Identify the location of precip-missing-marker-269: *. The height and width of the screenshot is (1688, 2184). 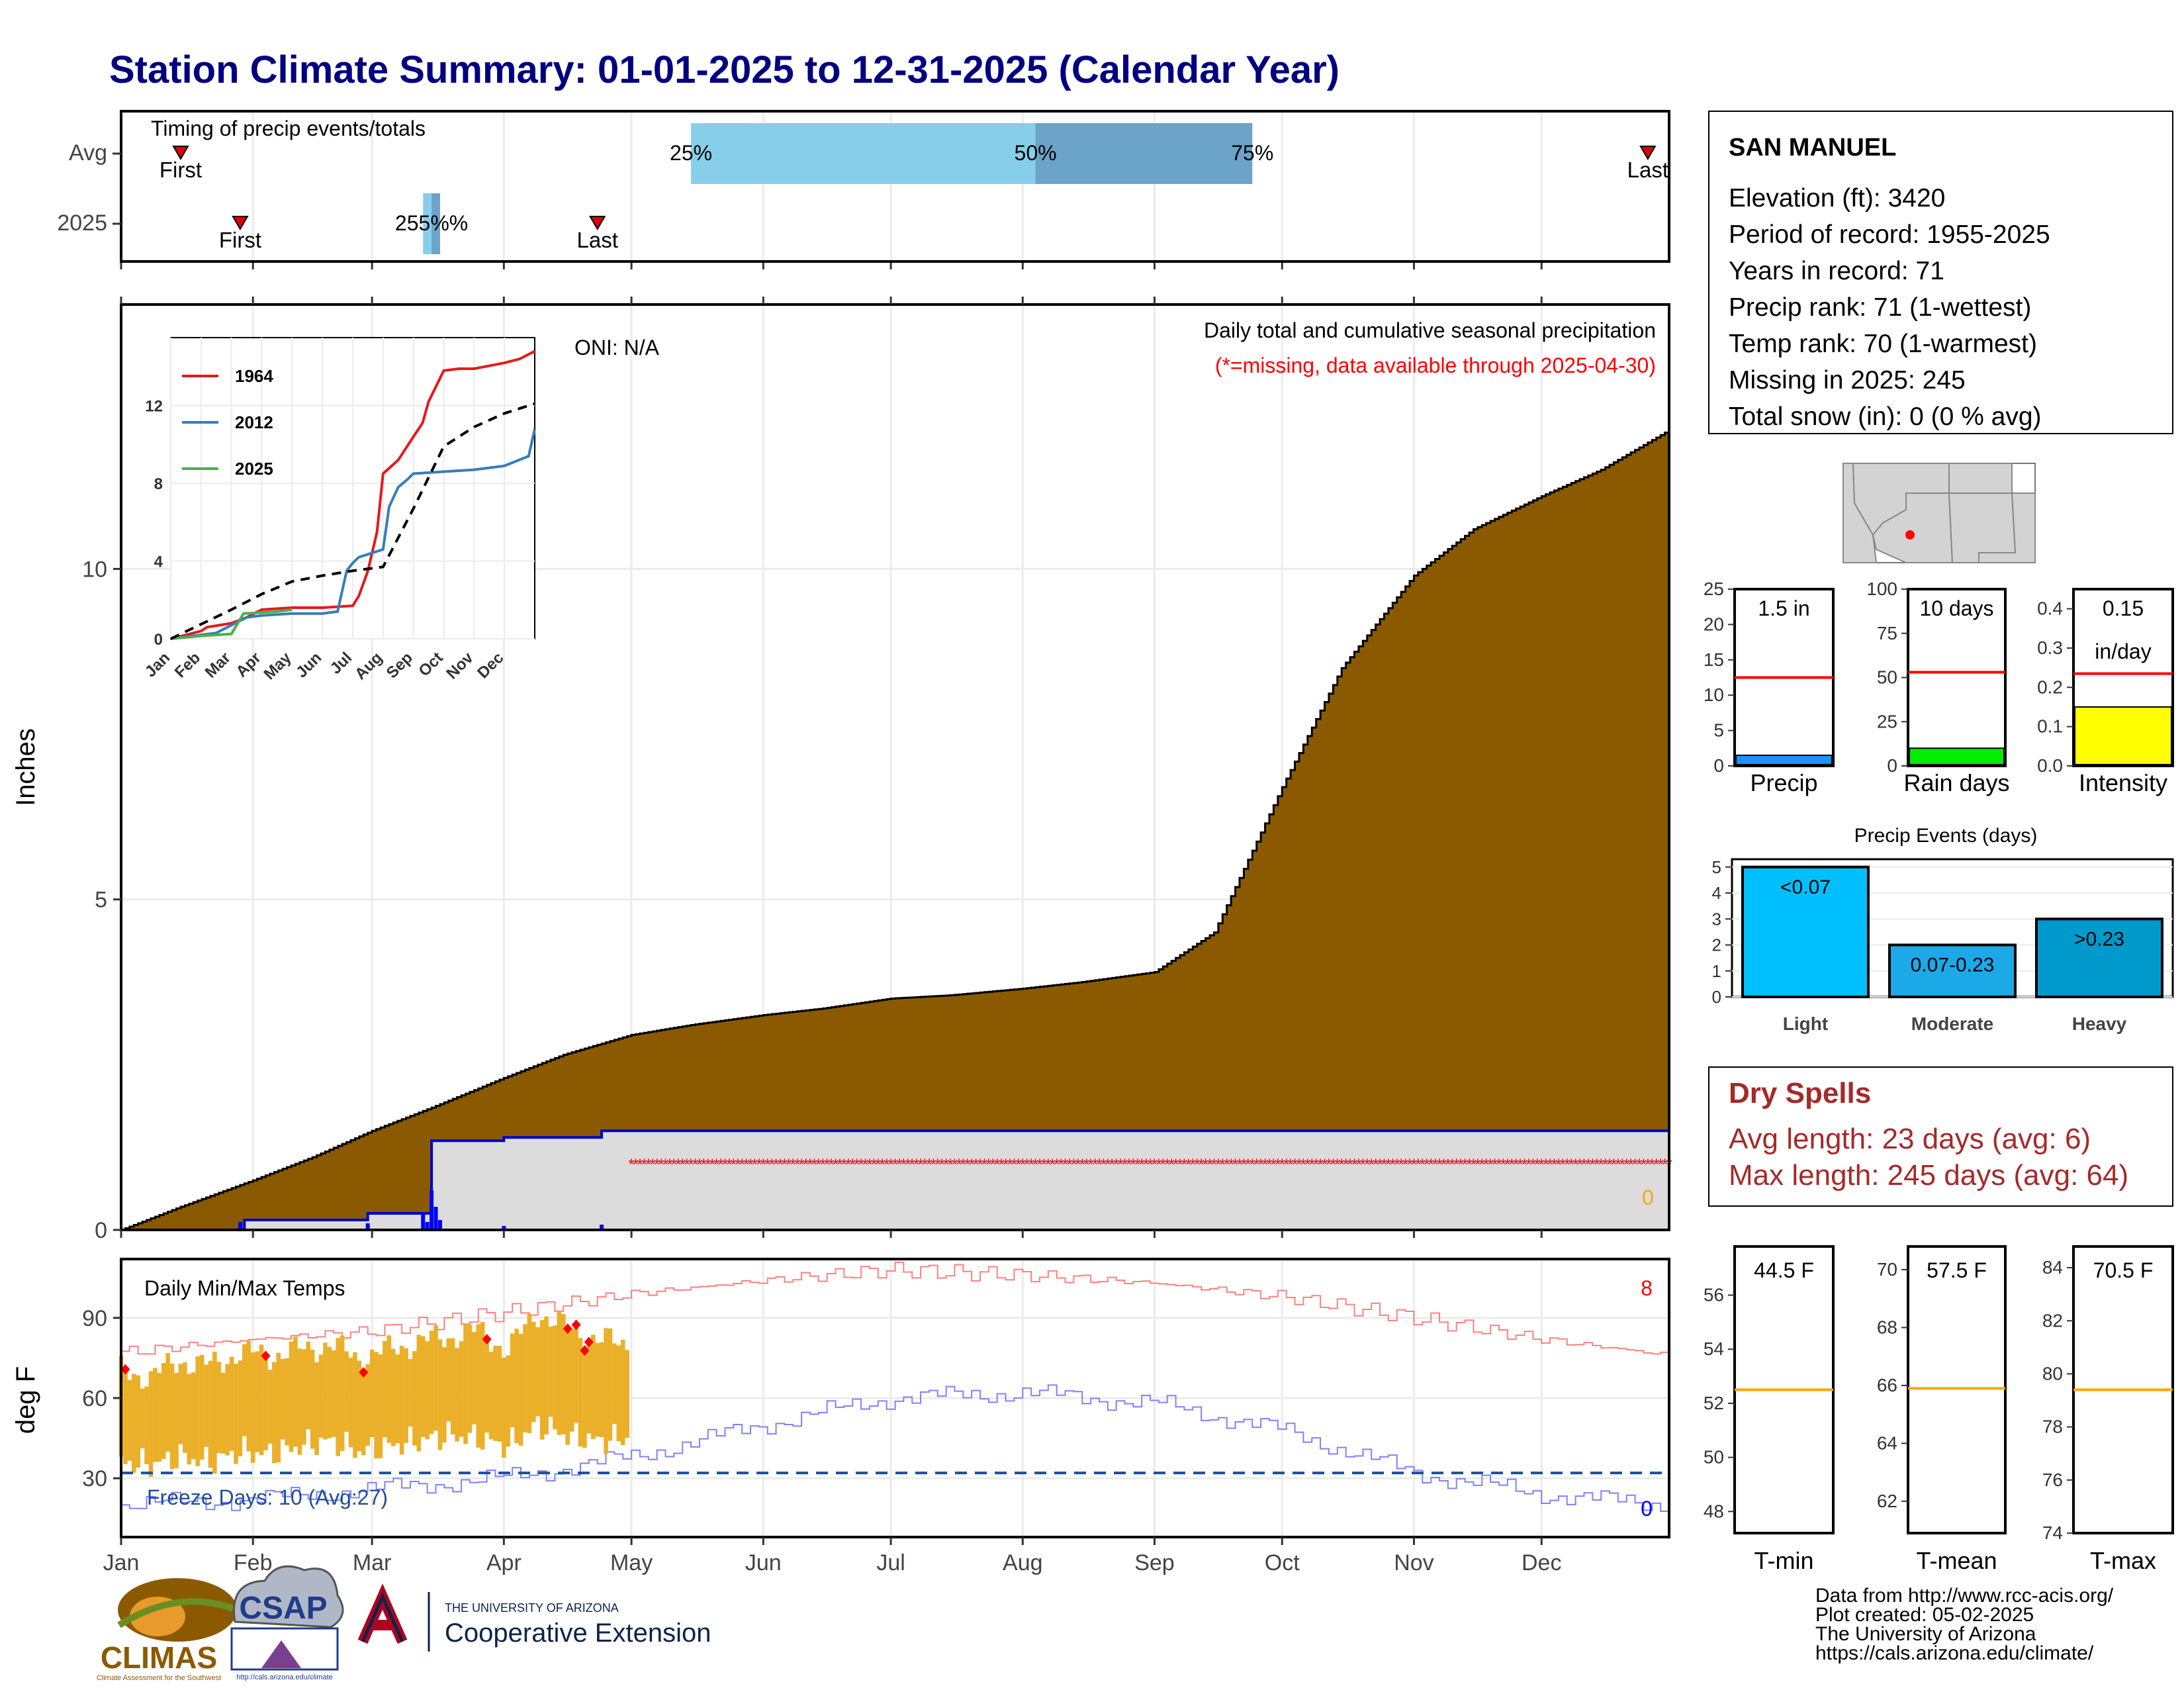
(1260, 1165).